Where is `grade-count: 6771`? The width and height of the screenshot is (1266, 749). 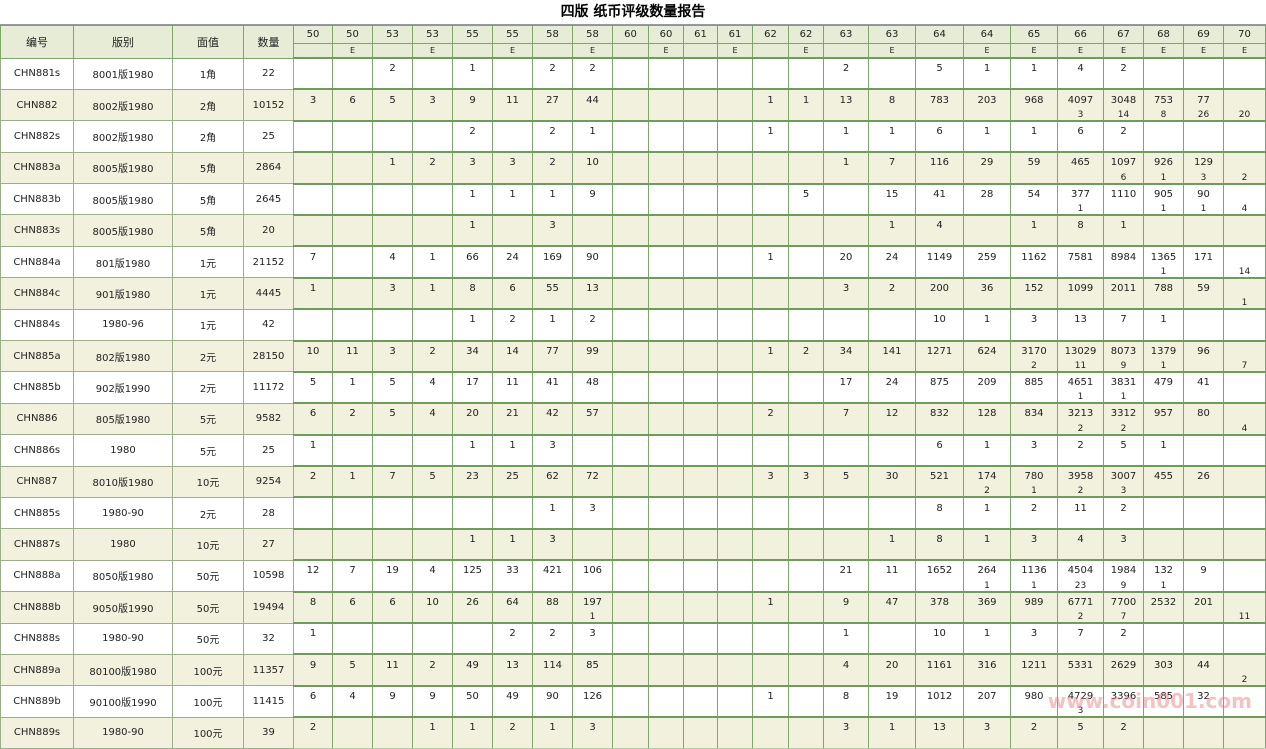
grade-count: 6771 is located at coordinates (1080, 601).